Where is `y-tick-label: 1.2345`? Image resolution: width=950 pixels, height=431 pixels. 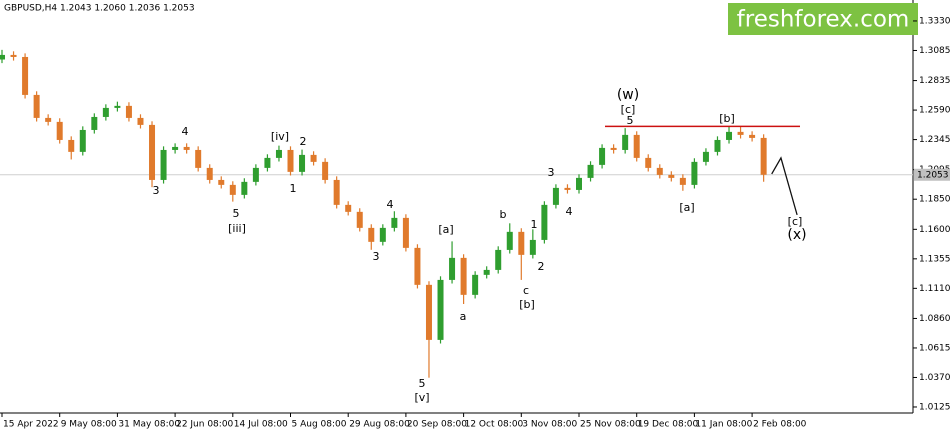 y-tick-label: 1.2345 is located at coordinates (934, 140).